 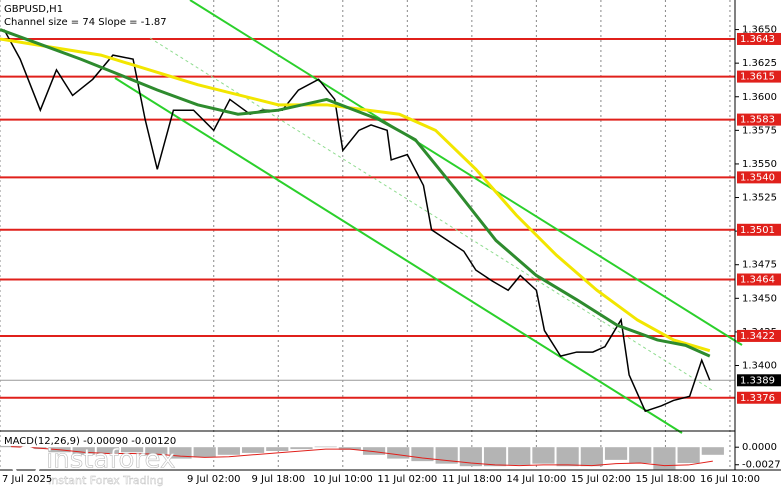 I want to click on level-label: 1.3422, so click(x=757, y=336).